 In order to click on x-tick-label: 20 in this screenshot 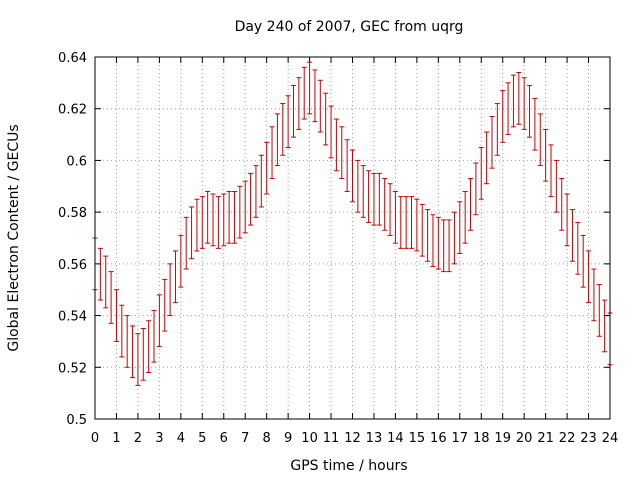, I will do `click(524, 438)`.